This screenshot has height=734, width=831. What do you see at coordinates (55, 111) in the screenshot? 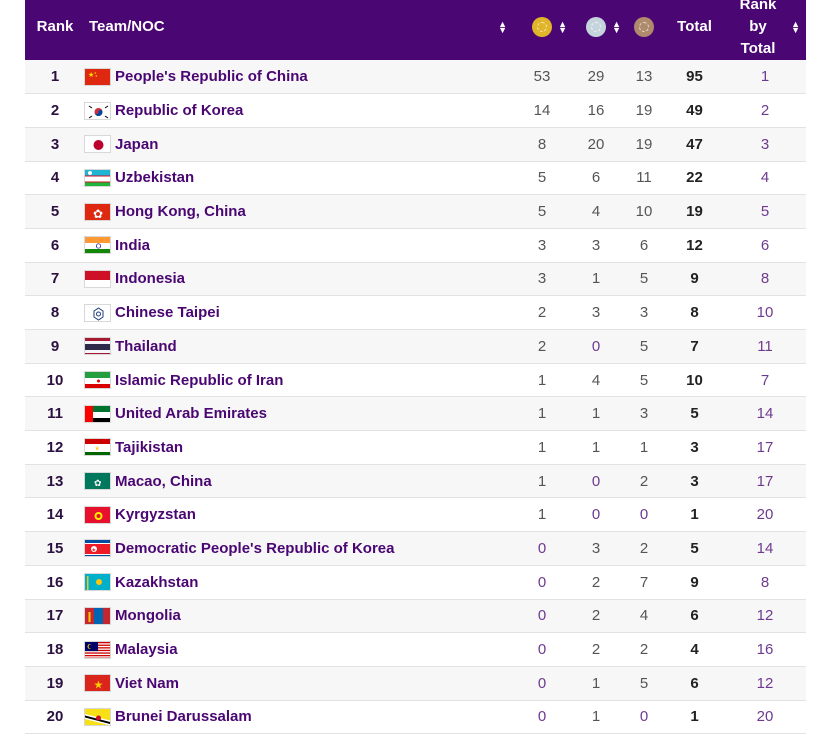
I see `rank-cell: 2` at bounding box center [55, 111].